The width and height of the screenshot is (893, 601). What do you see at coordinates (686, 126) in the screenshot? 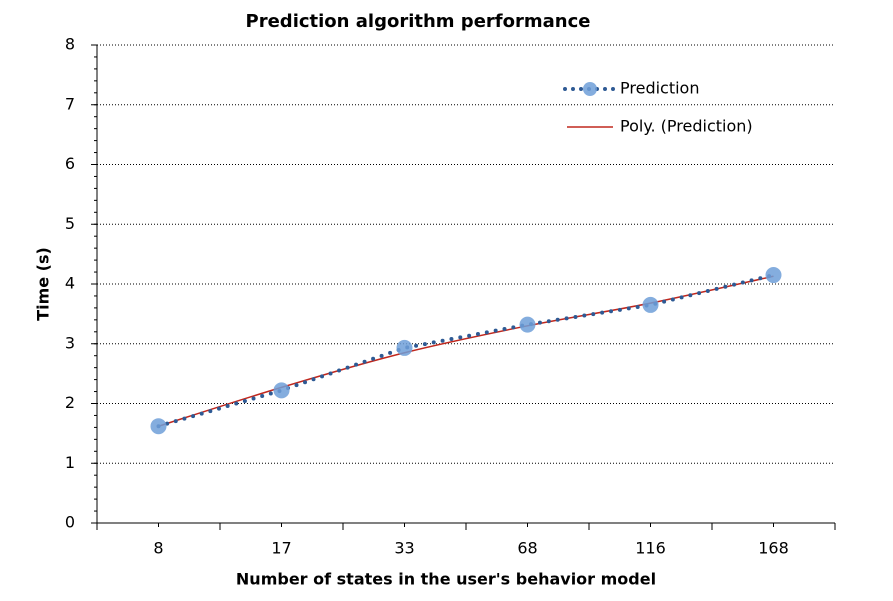
I see `legend-label: Poly. (Prediction)` at bounding box center [686, 126].